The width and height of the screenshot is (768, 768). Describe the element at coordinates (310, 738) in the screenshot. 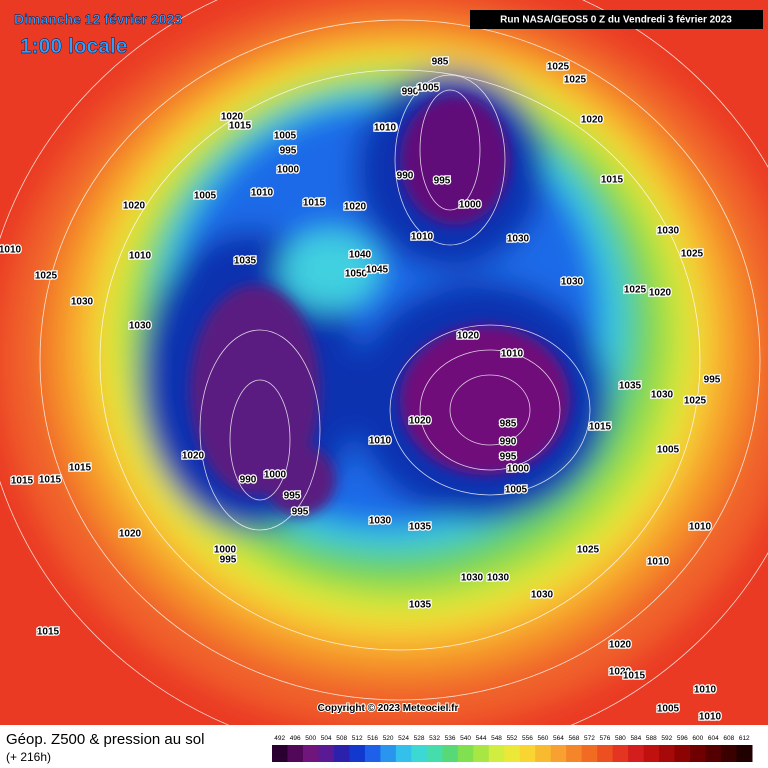

I see `colorbar-label: 500` at that location.